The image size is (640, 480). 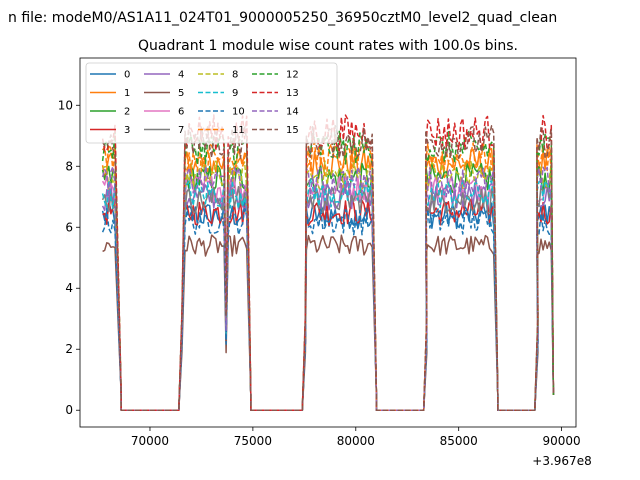 What do you see at coordinates (561, 441) in the screenshot?
I see `x-tick-label: 90000` at bounding box center [561, 441].